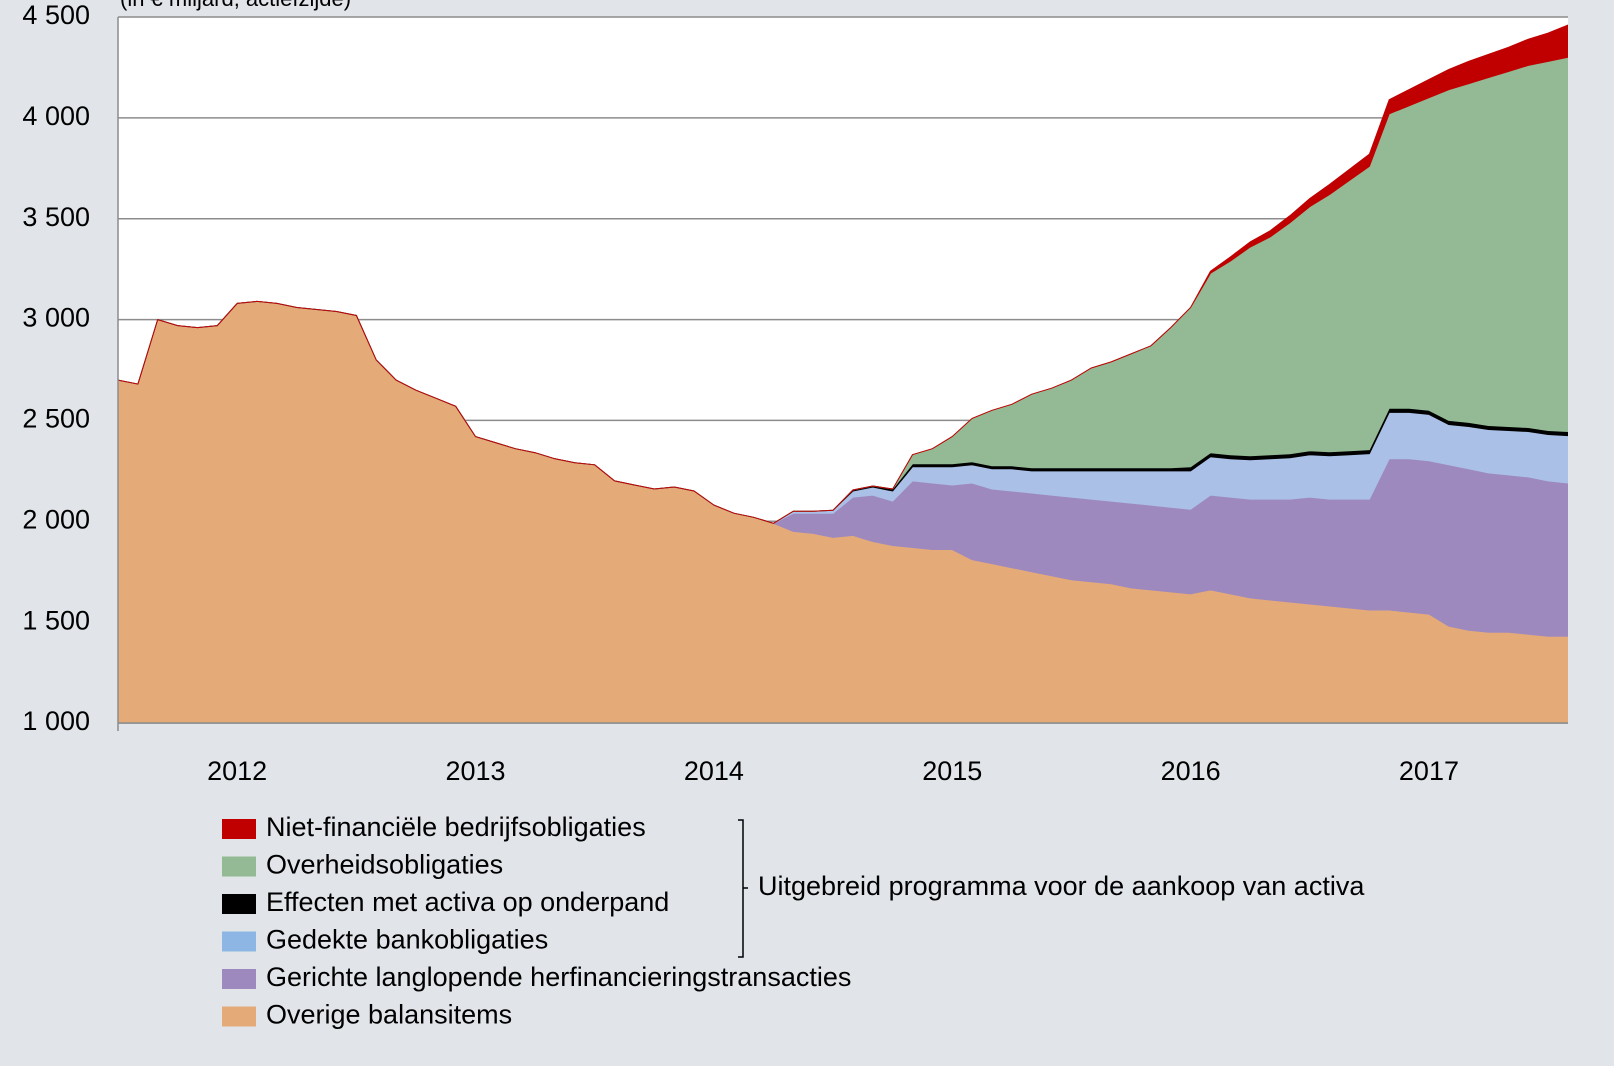  Describe the element at coordinates (56, 620) in the screenshot. I see `y-tick-label: 1 500` at that location.